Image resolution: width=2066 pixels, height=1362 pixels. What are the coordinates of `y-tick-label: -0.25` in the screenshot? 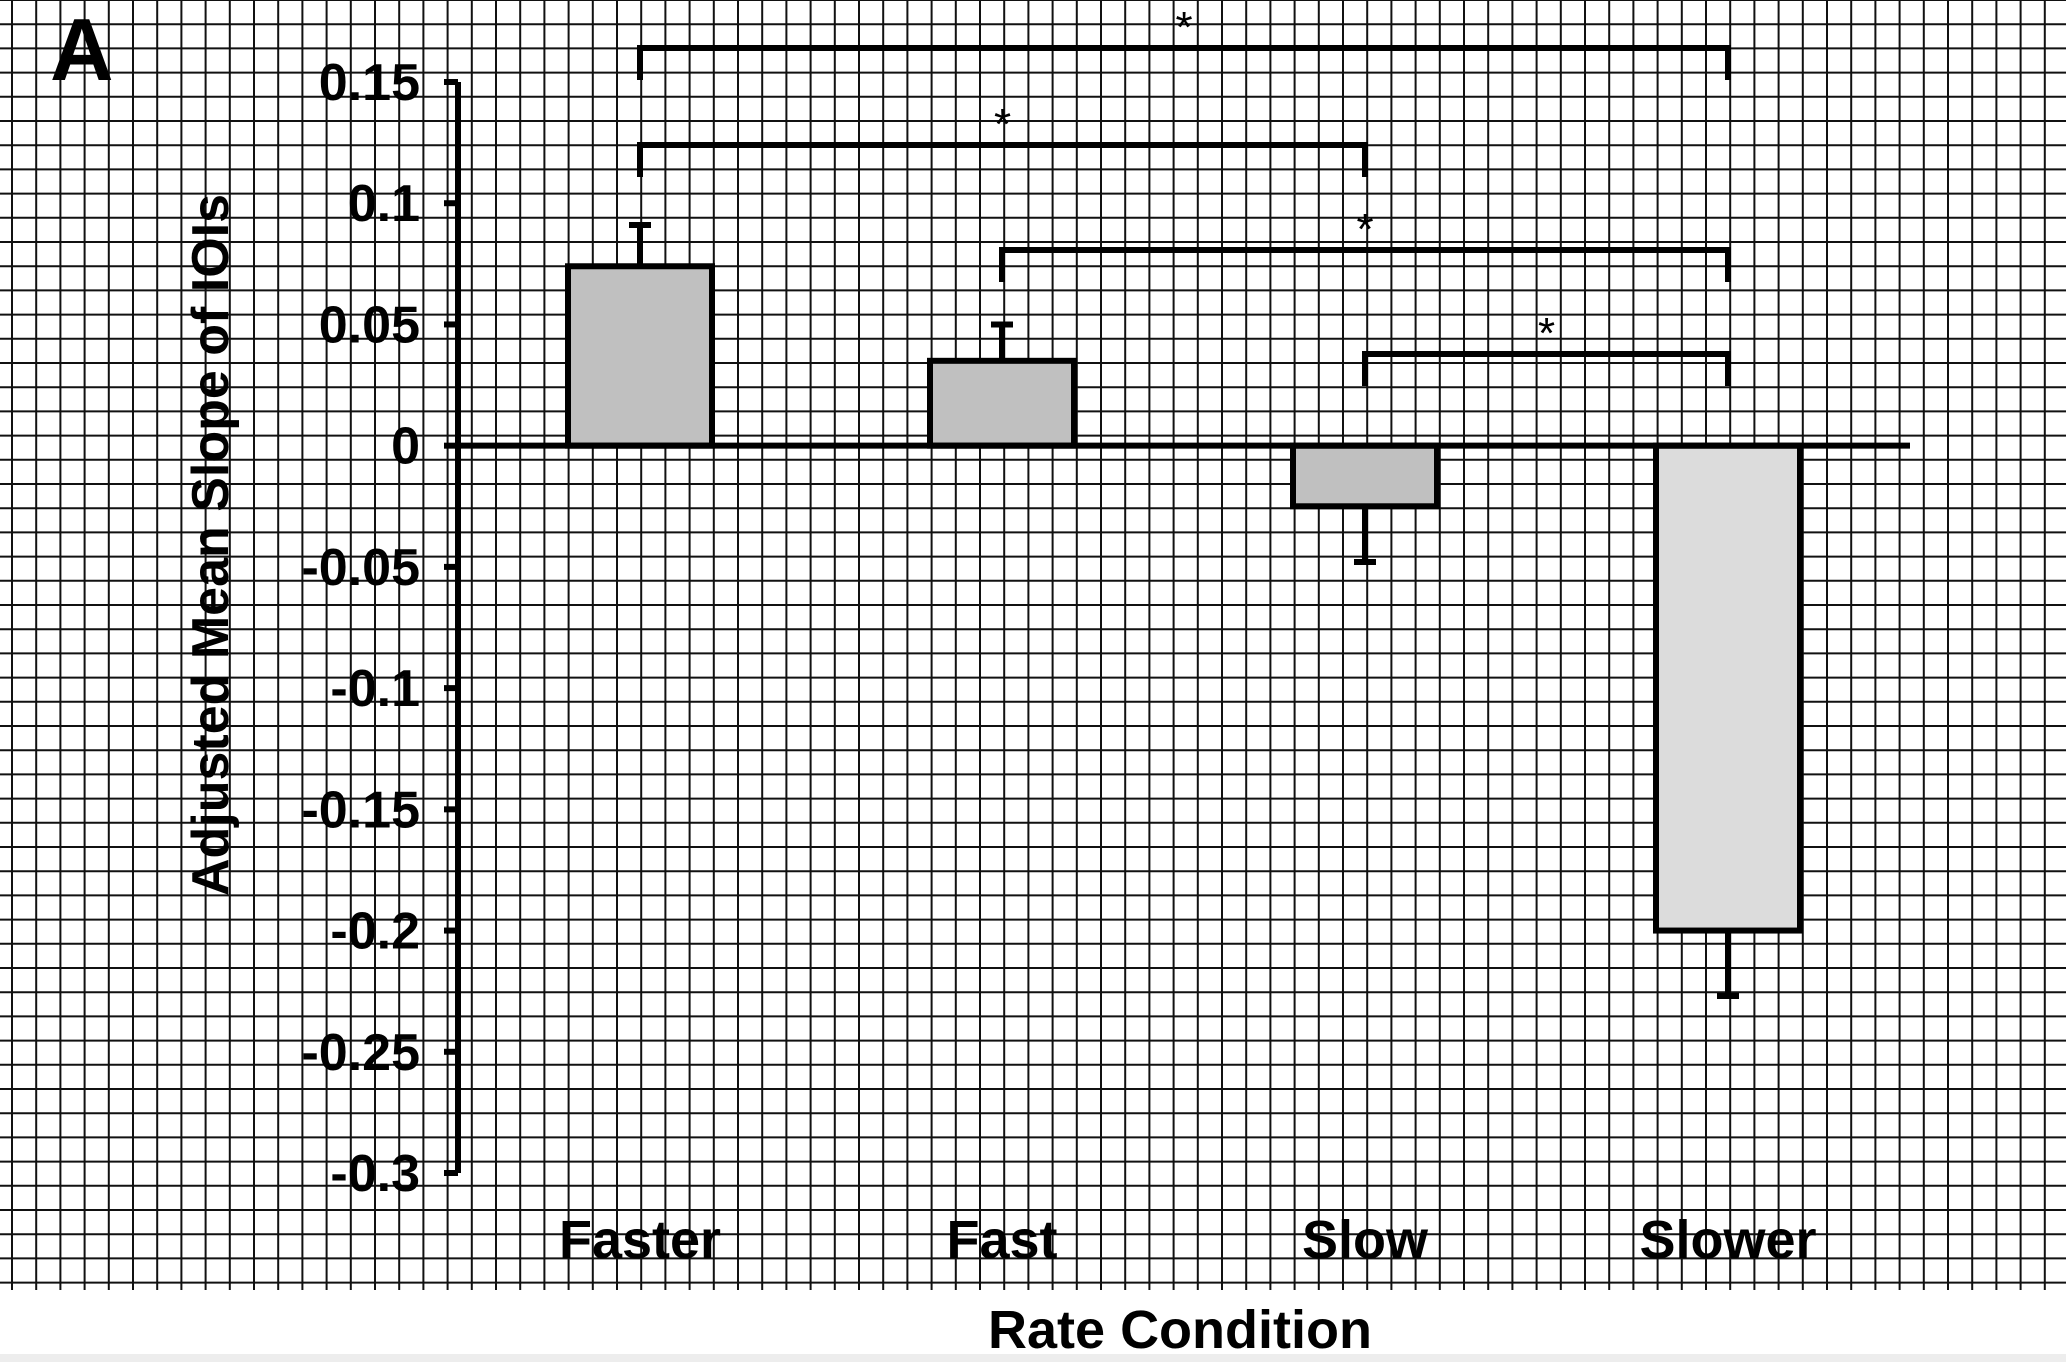 It's located at (360, 1053).